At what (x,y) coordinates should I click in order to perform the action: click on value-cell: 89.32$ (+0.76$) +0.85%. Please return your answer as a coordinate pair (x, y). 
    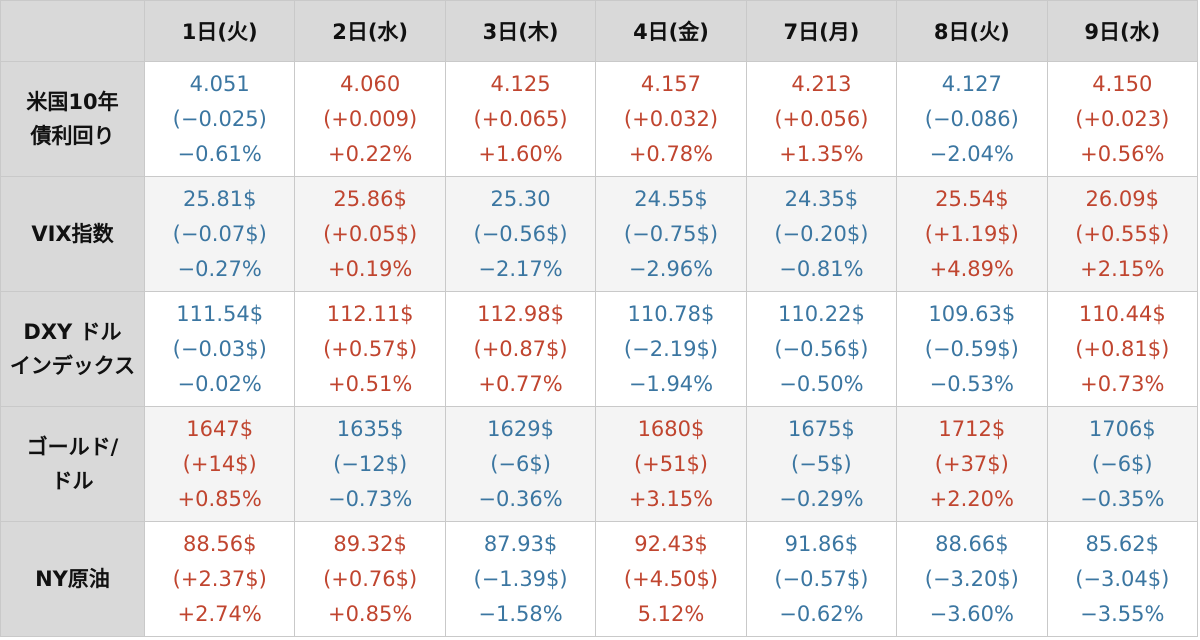
    Looking at the image, I should click on (370, 579).